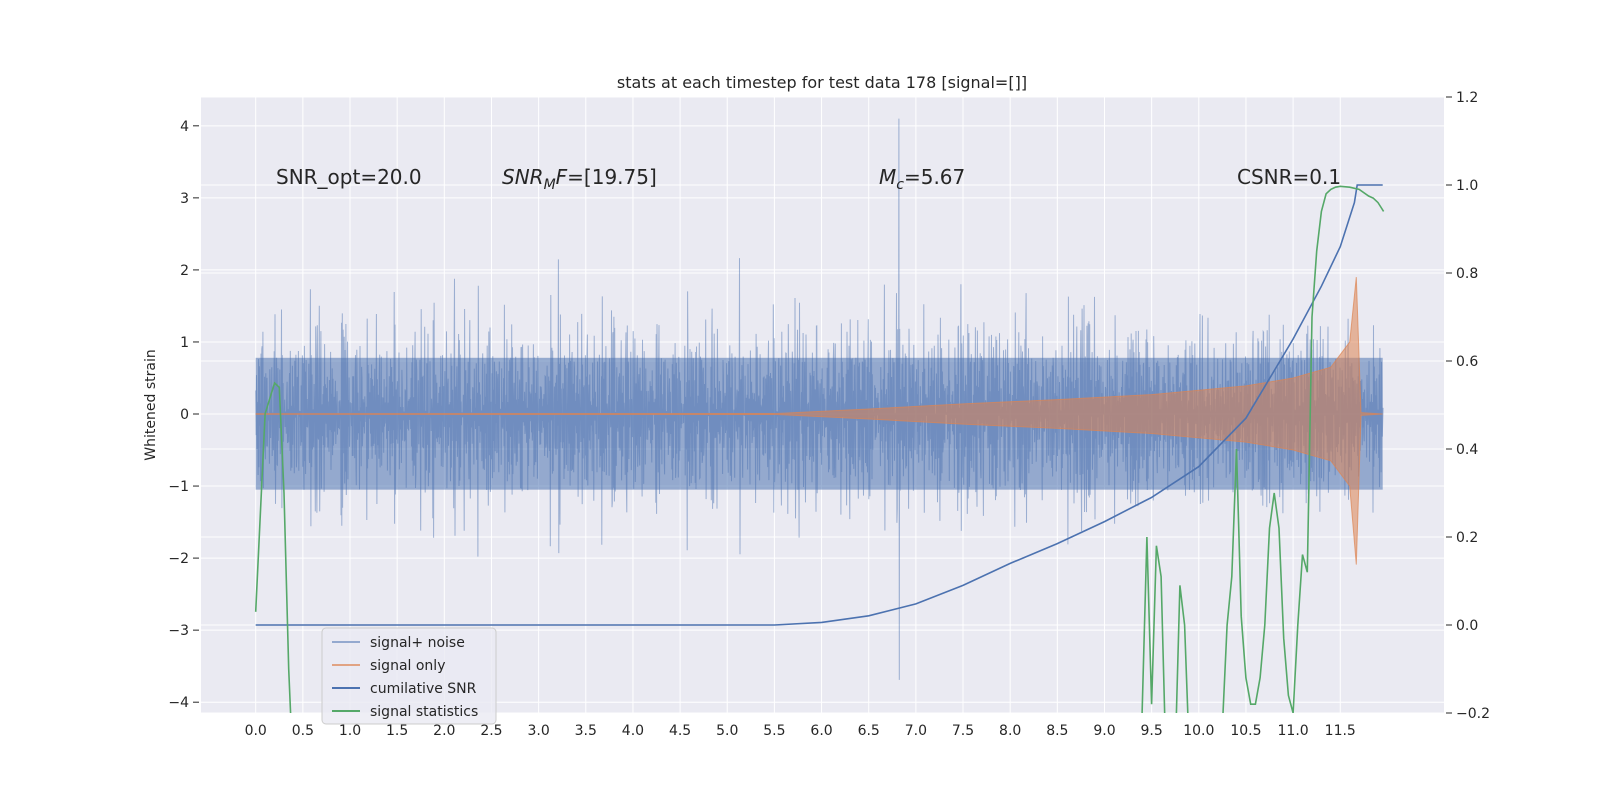 The image size is (1600, 804). What do you see at coordinates (550, 185) in the screenshot?
I see `annotation-snr-mf-sub: M` at bounding box center [550, 185].